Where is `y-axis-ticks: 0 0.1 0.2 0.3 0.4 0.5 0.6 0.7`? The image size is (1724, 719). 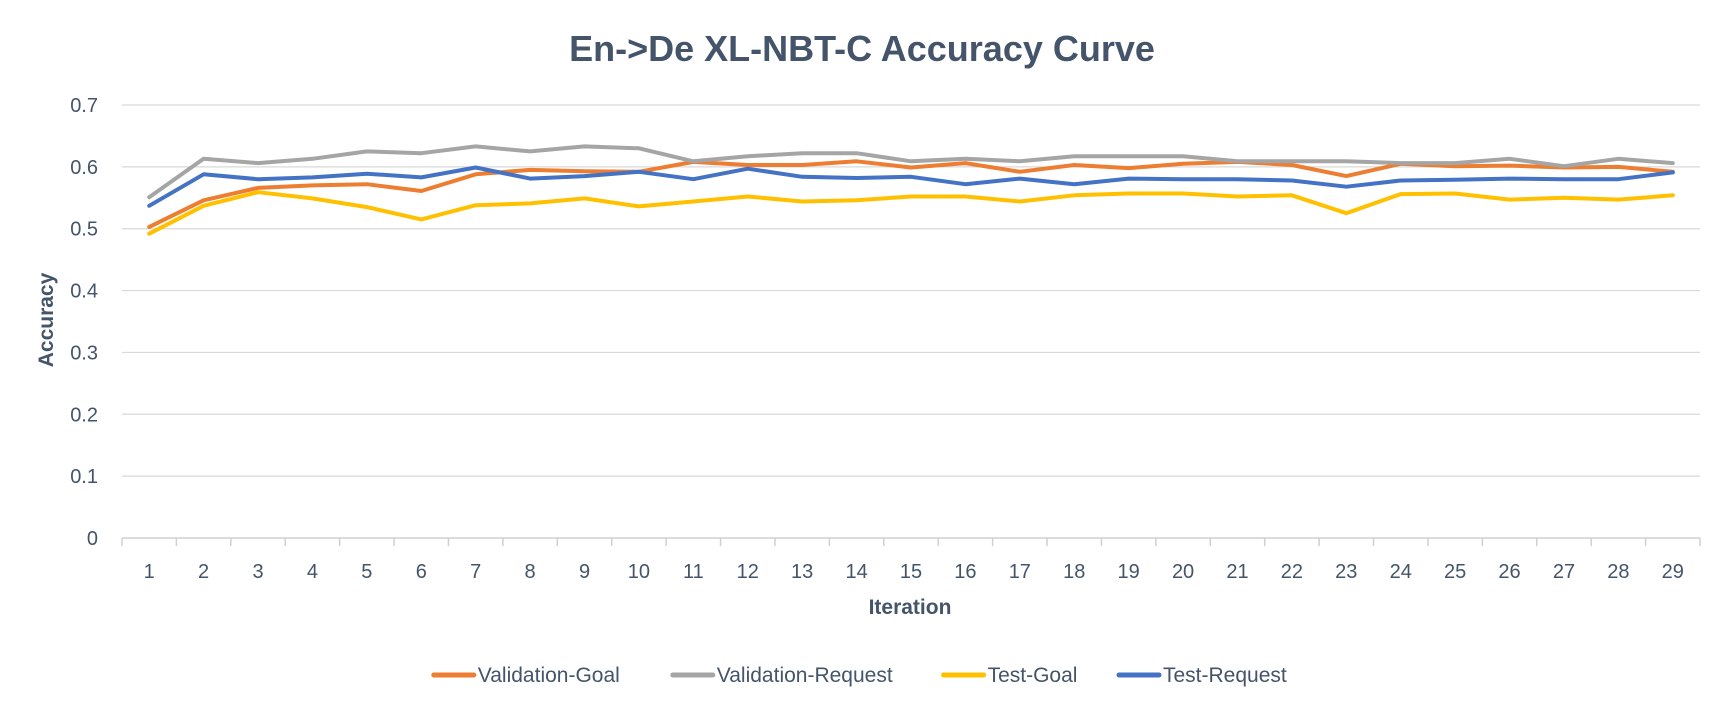
y-axis-ticks: 0 0.1 0.2 0.3 0.4 0.5 0.6 0.7 is located at coordinates (84, 322).